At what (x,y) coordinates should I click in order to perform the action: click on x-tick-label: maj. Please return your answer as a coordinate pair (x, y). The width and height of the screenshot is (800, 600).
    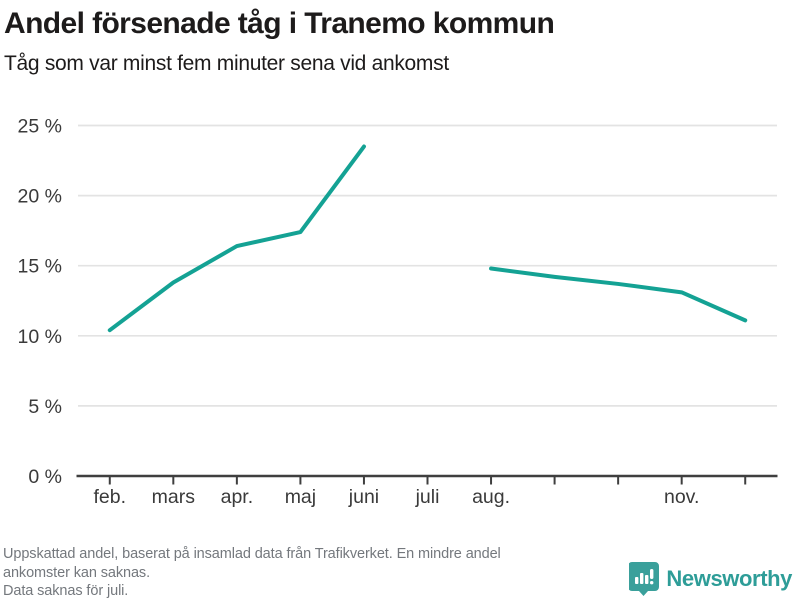
    Looking at the image, I should click on (300, 497).